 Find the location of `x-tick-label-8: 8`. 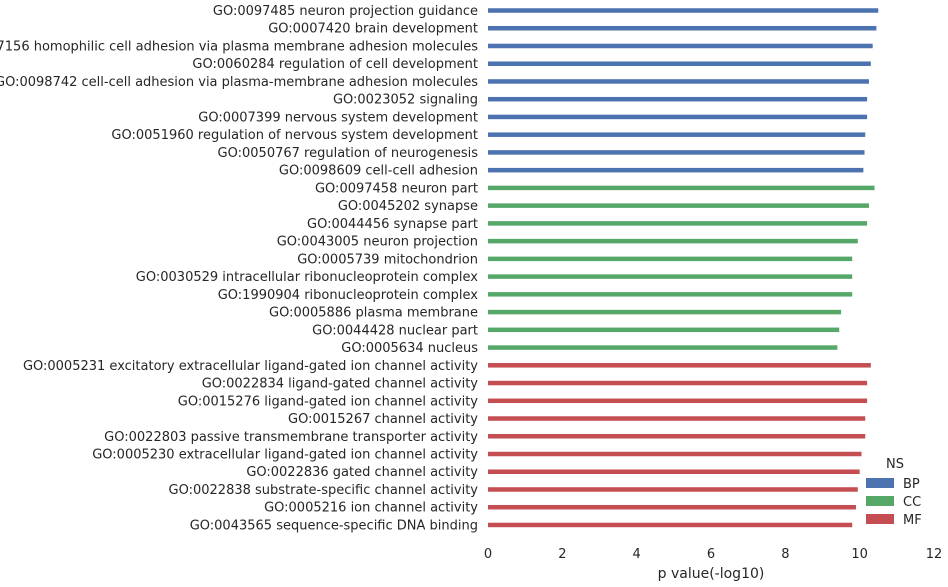

x-tick-label-8: 8 is located at coordinates (785, 554).